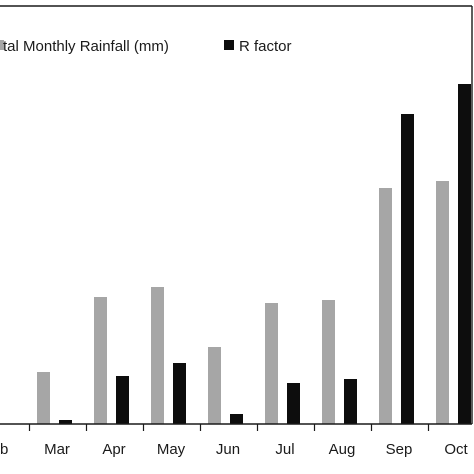 The image size is (474, 474). Describe the element at coordinates (229, 45) in the screenshot. I see `legend-swatch-rfactor` at that location.